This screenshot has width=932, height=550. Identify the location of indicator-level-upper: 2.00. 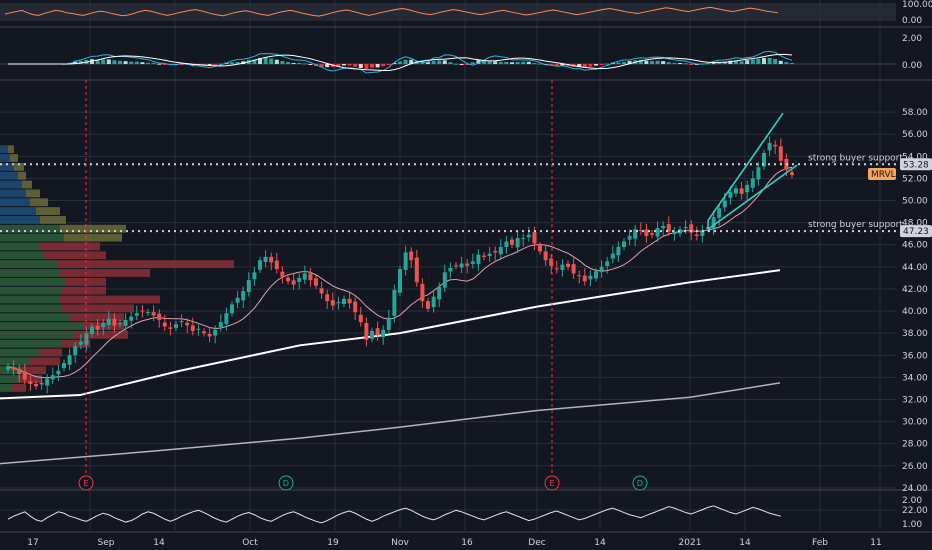
(912, 501).